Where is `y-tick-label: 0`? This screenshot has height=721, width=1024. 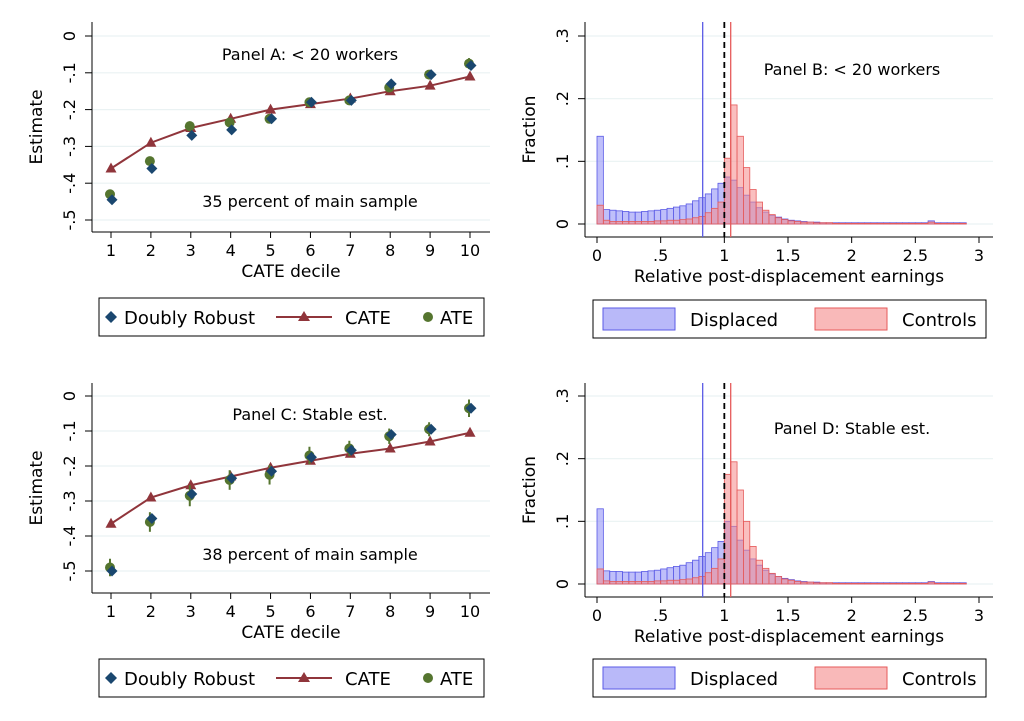 y-tick-label: 0 is located at coordinates (69, 396).